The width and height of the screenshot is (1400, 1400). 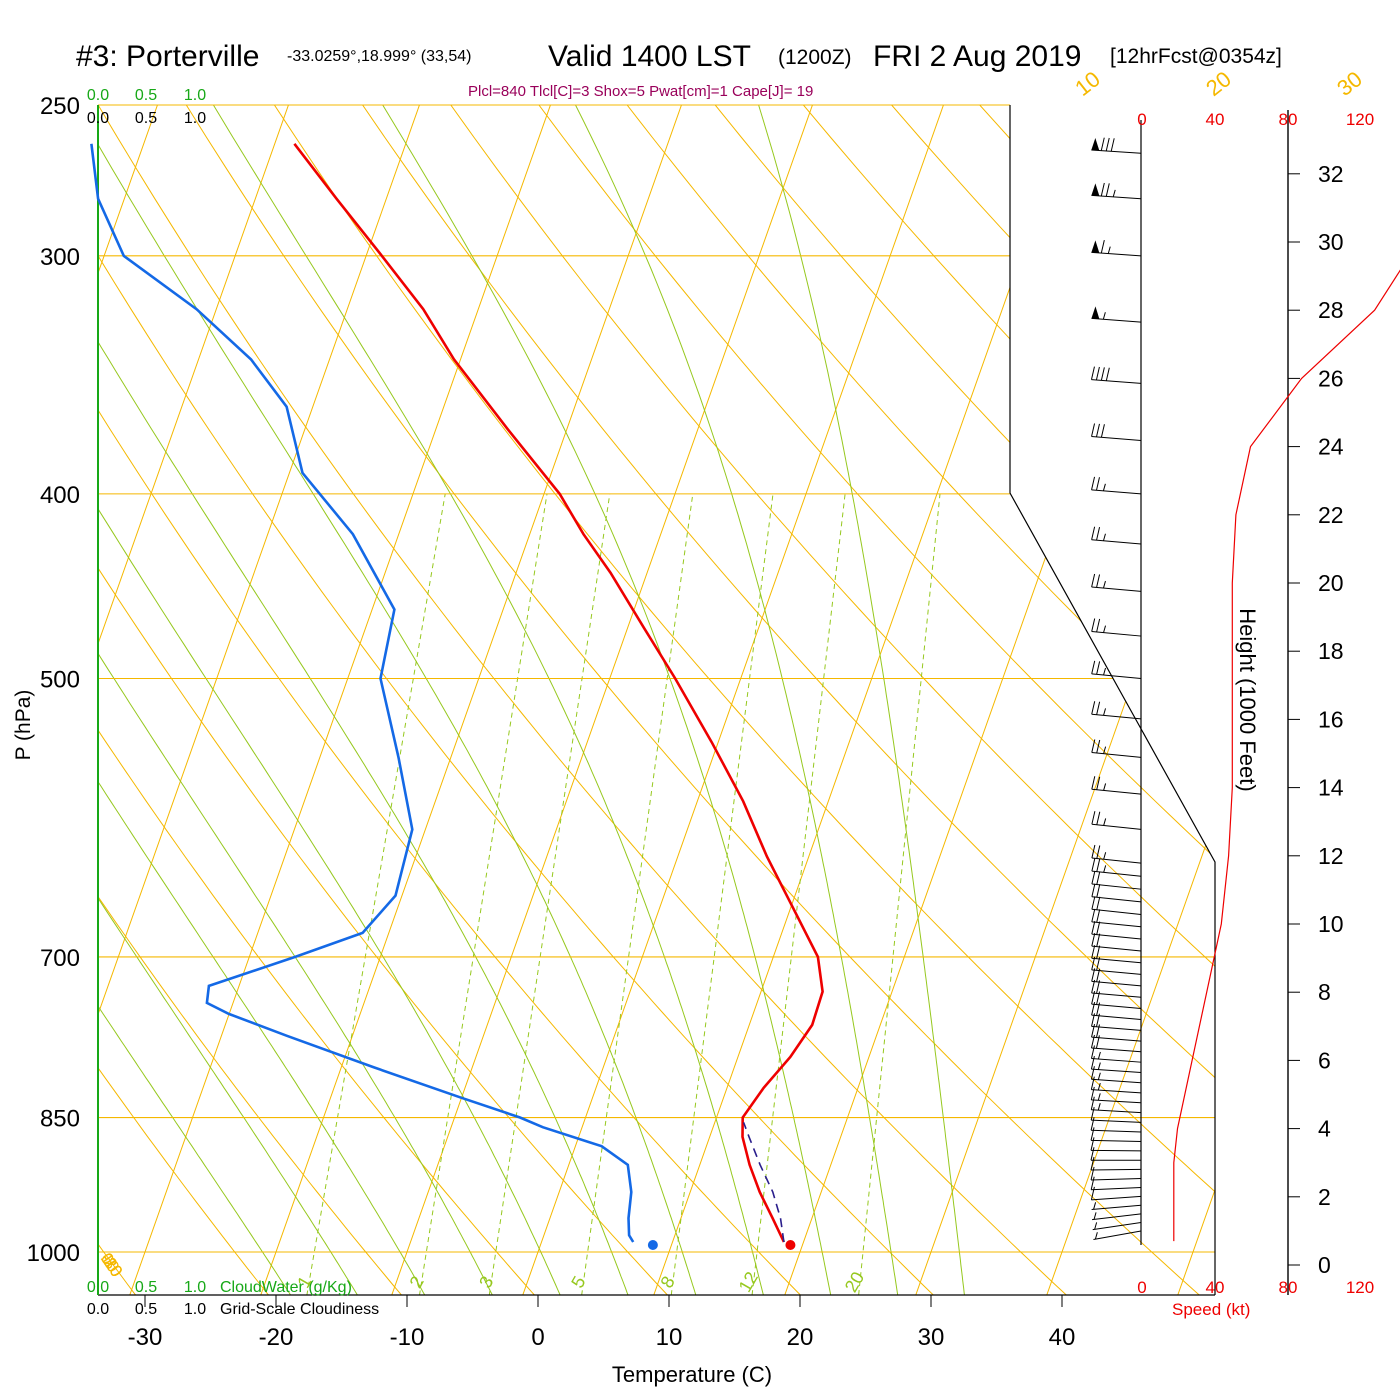 What do you see at coordinates (60, 958) in the screenshot?
I see `y-tick-label: 700` at bounding box center [60, 958].